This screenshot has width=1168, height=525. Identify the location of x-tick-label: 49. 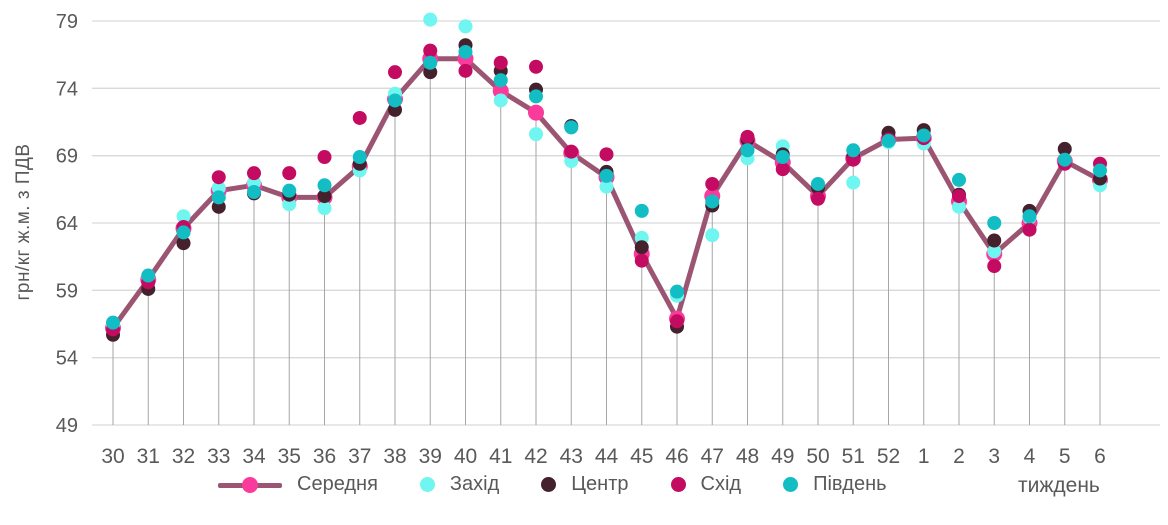
(782, 456).